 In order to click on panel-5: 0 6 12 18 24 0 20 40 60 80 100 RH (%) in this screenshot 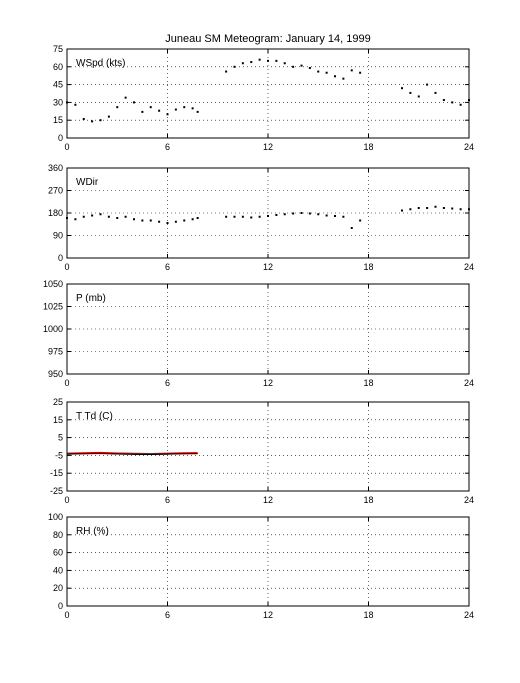, I will do `click(261, 566)`.